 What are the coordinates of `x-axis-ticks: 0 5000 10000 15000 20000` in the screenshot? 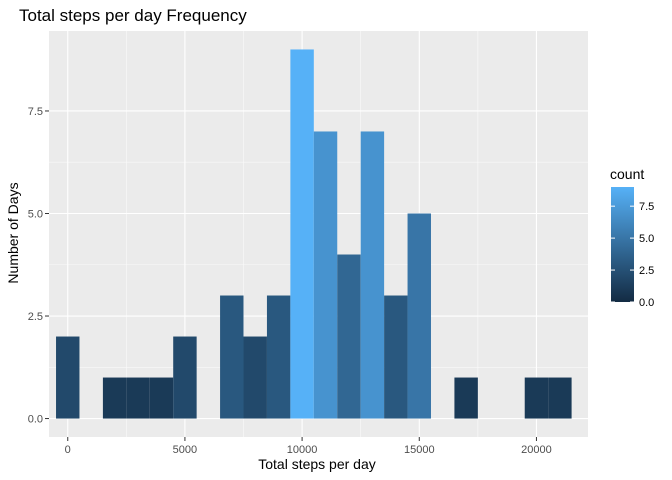 It's located at (308, 446).